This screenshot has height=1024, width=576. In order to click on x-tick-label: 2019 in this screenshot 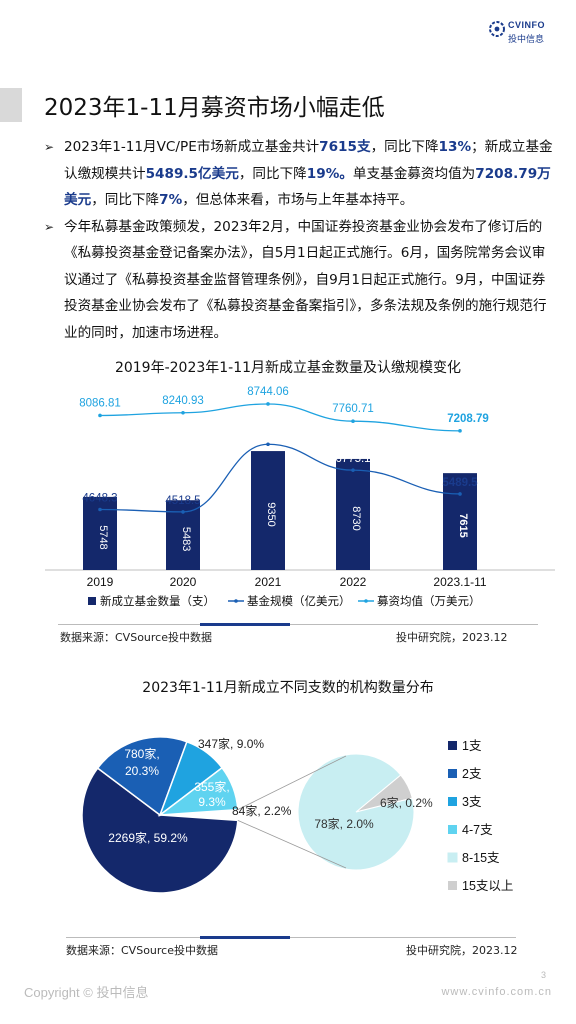, I will do `click(100, 582)`.